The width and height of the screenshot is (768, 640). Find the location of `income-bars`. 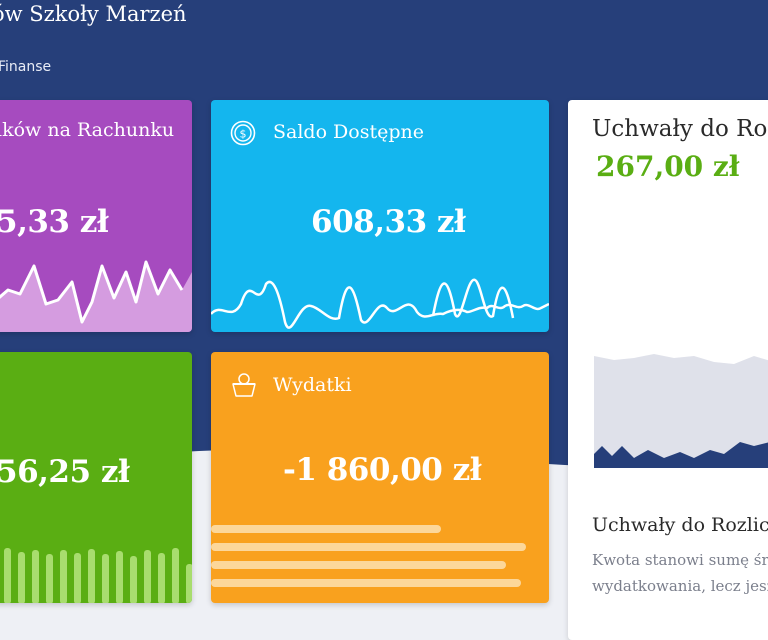

income-bars is located at coordinates (98, 575).